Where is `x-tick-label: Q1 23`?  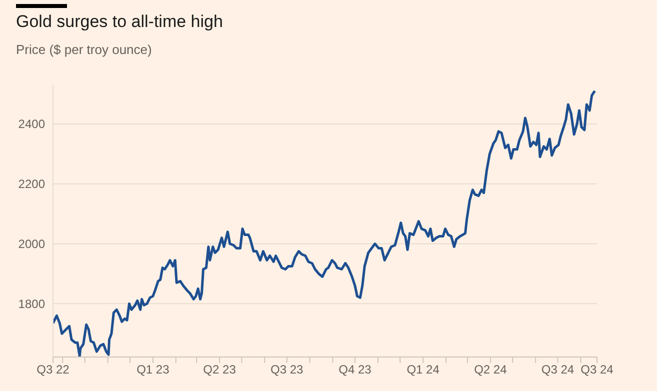 x-tick-label: Q1 23 is located at coordinates (153, 369).